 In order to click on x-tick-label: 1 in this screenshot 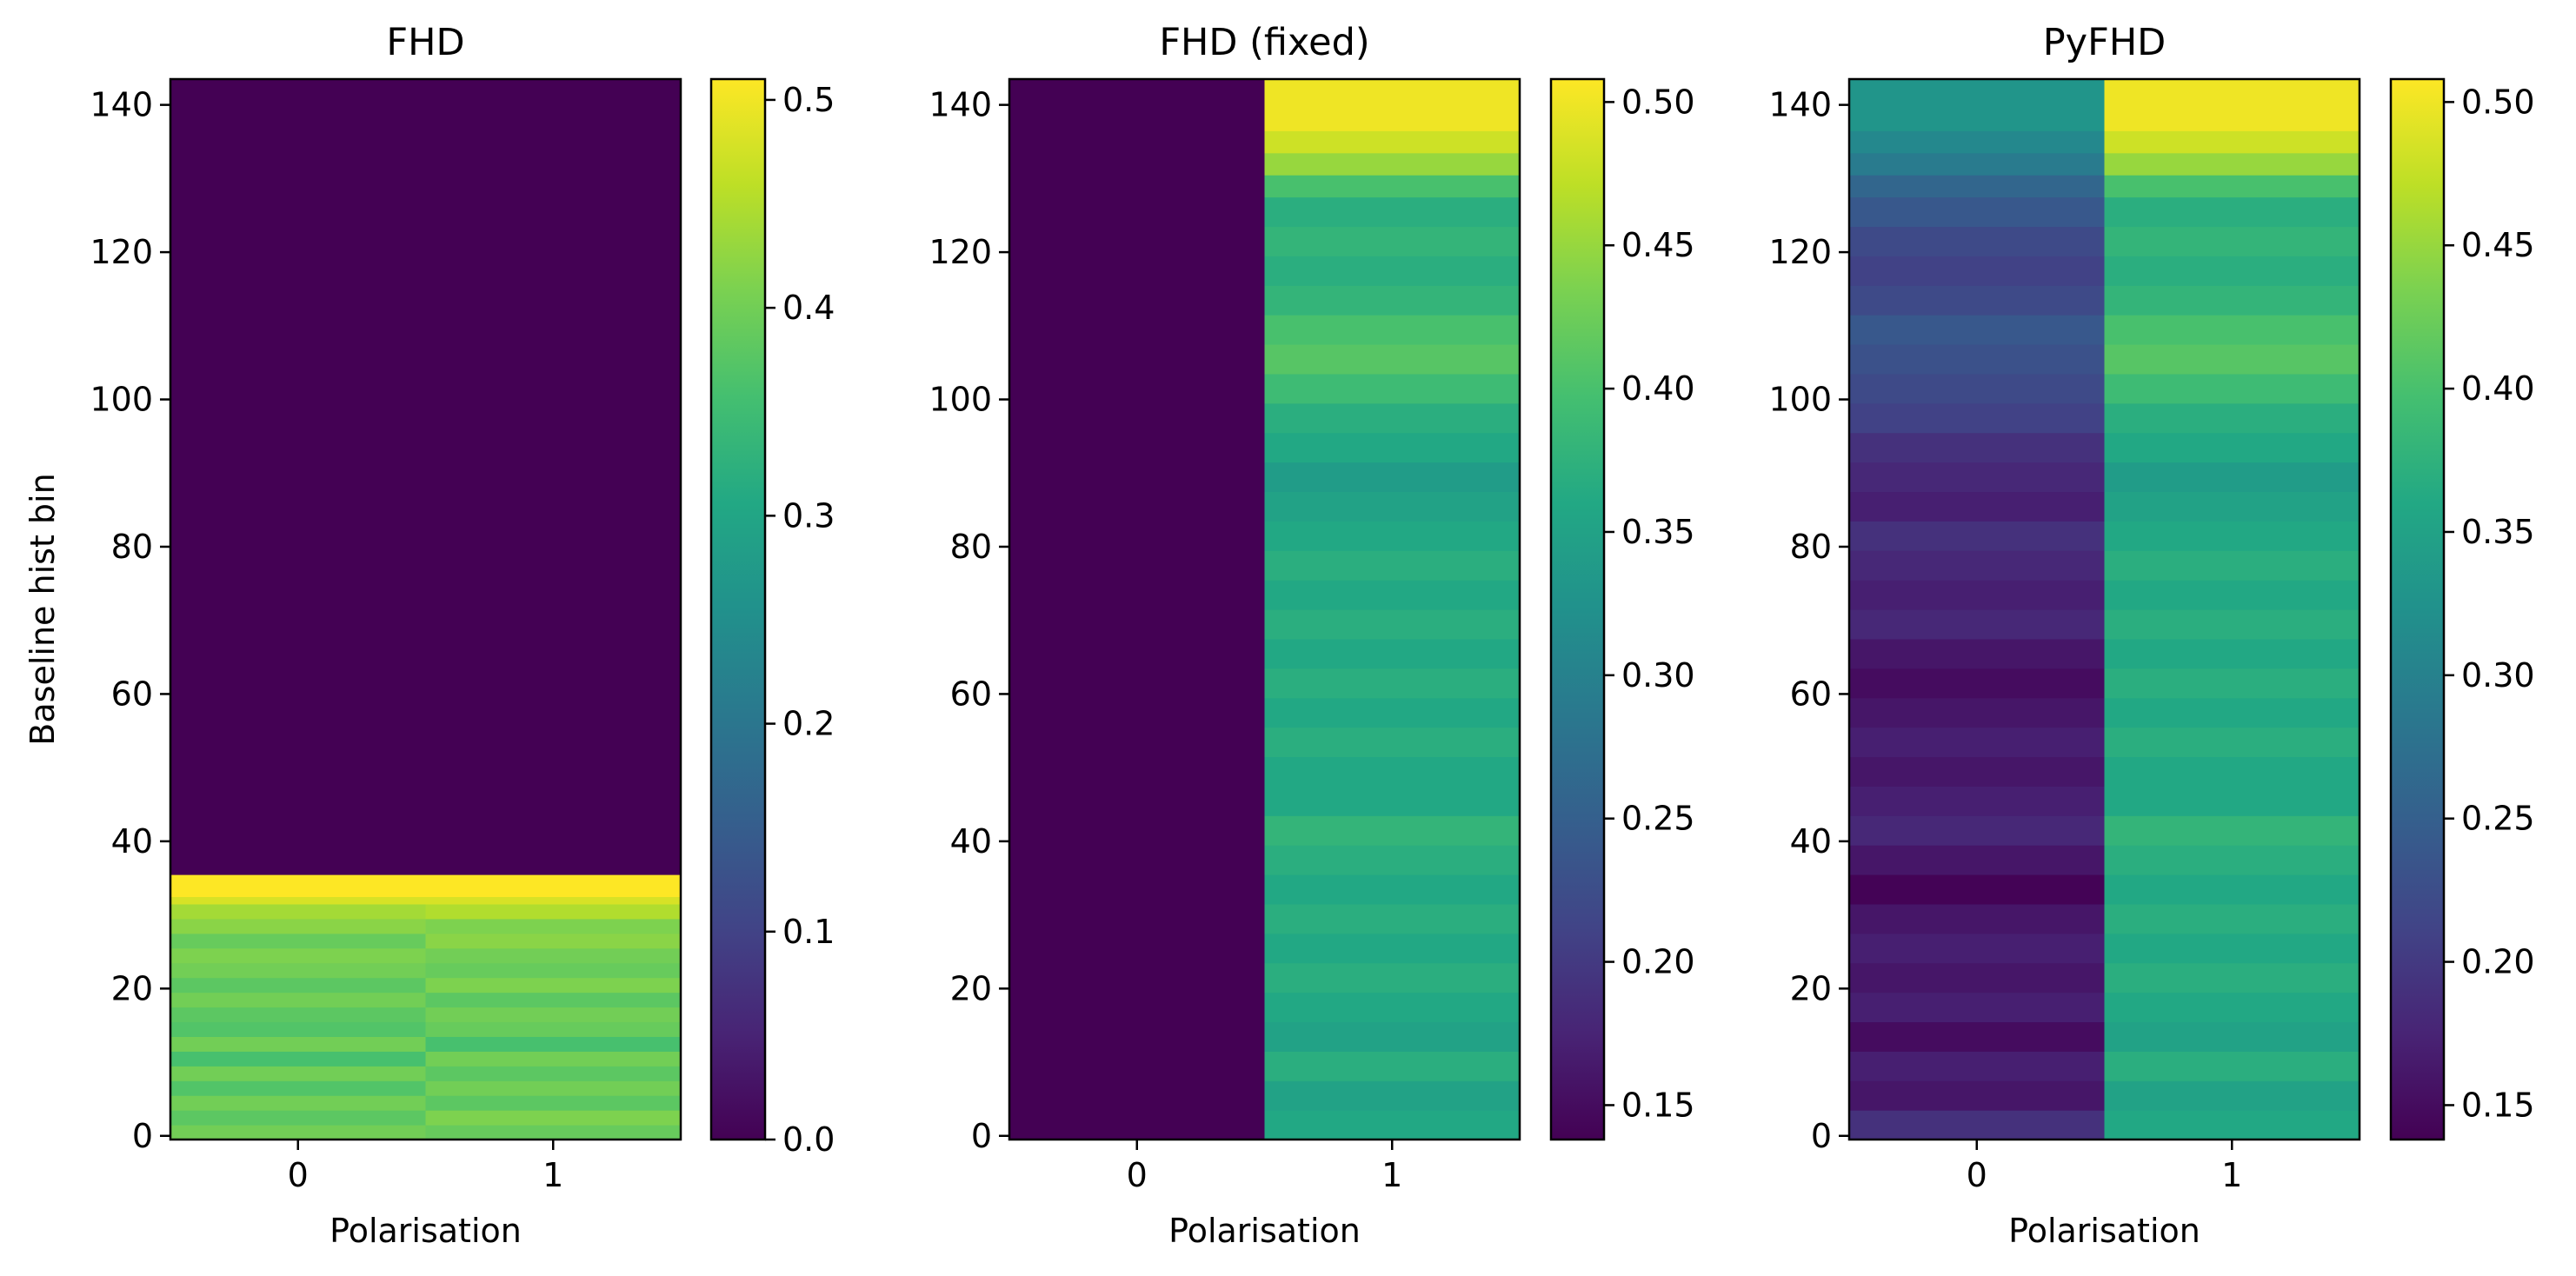, I will do `click(2231, 1175)`.